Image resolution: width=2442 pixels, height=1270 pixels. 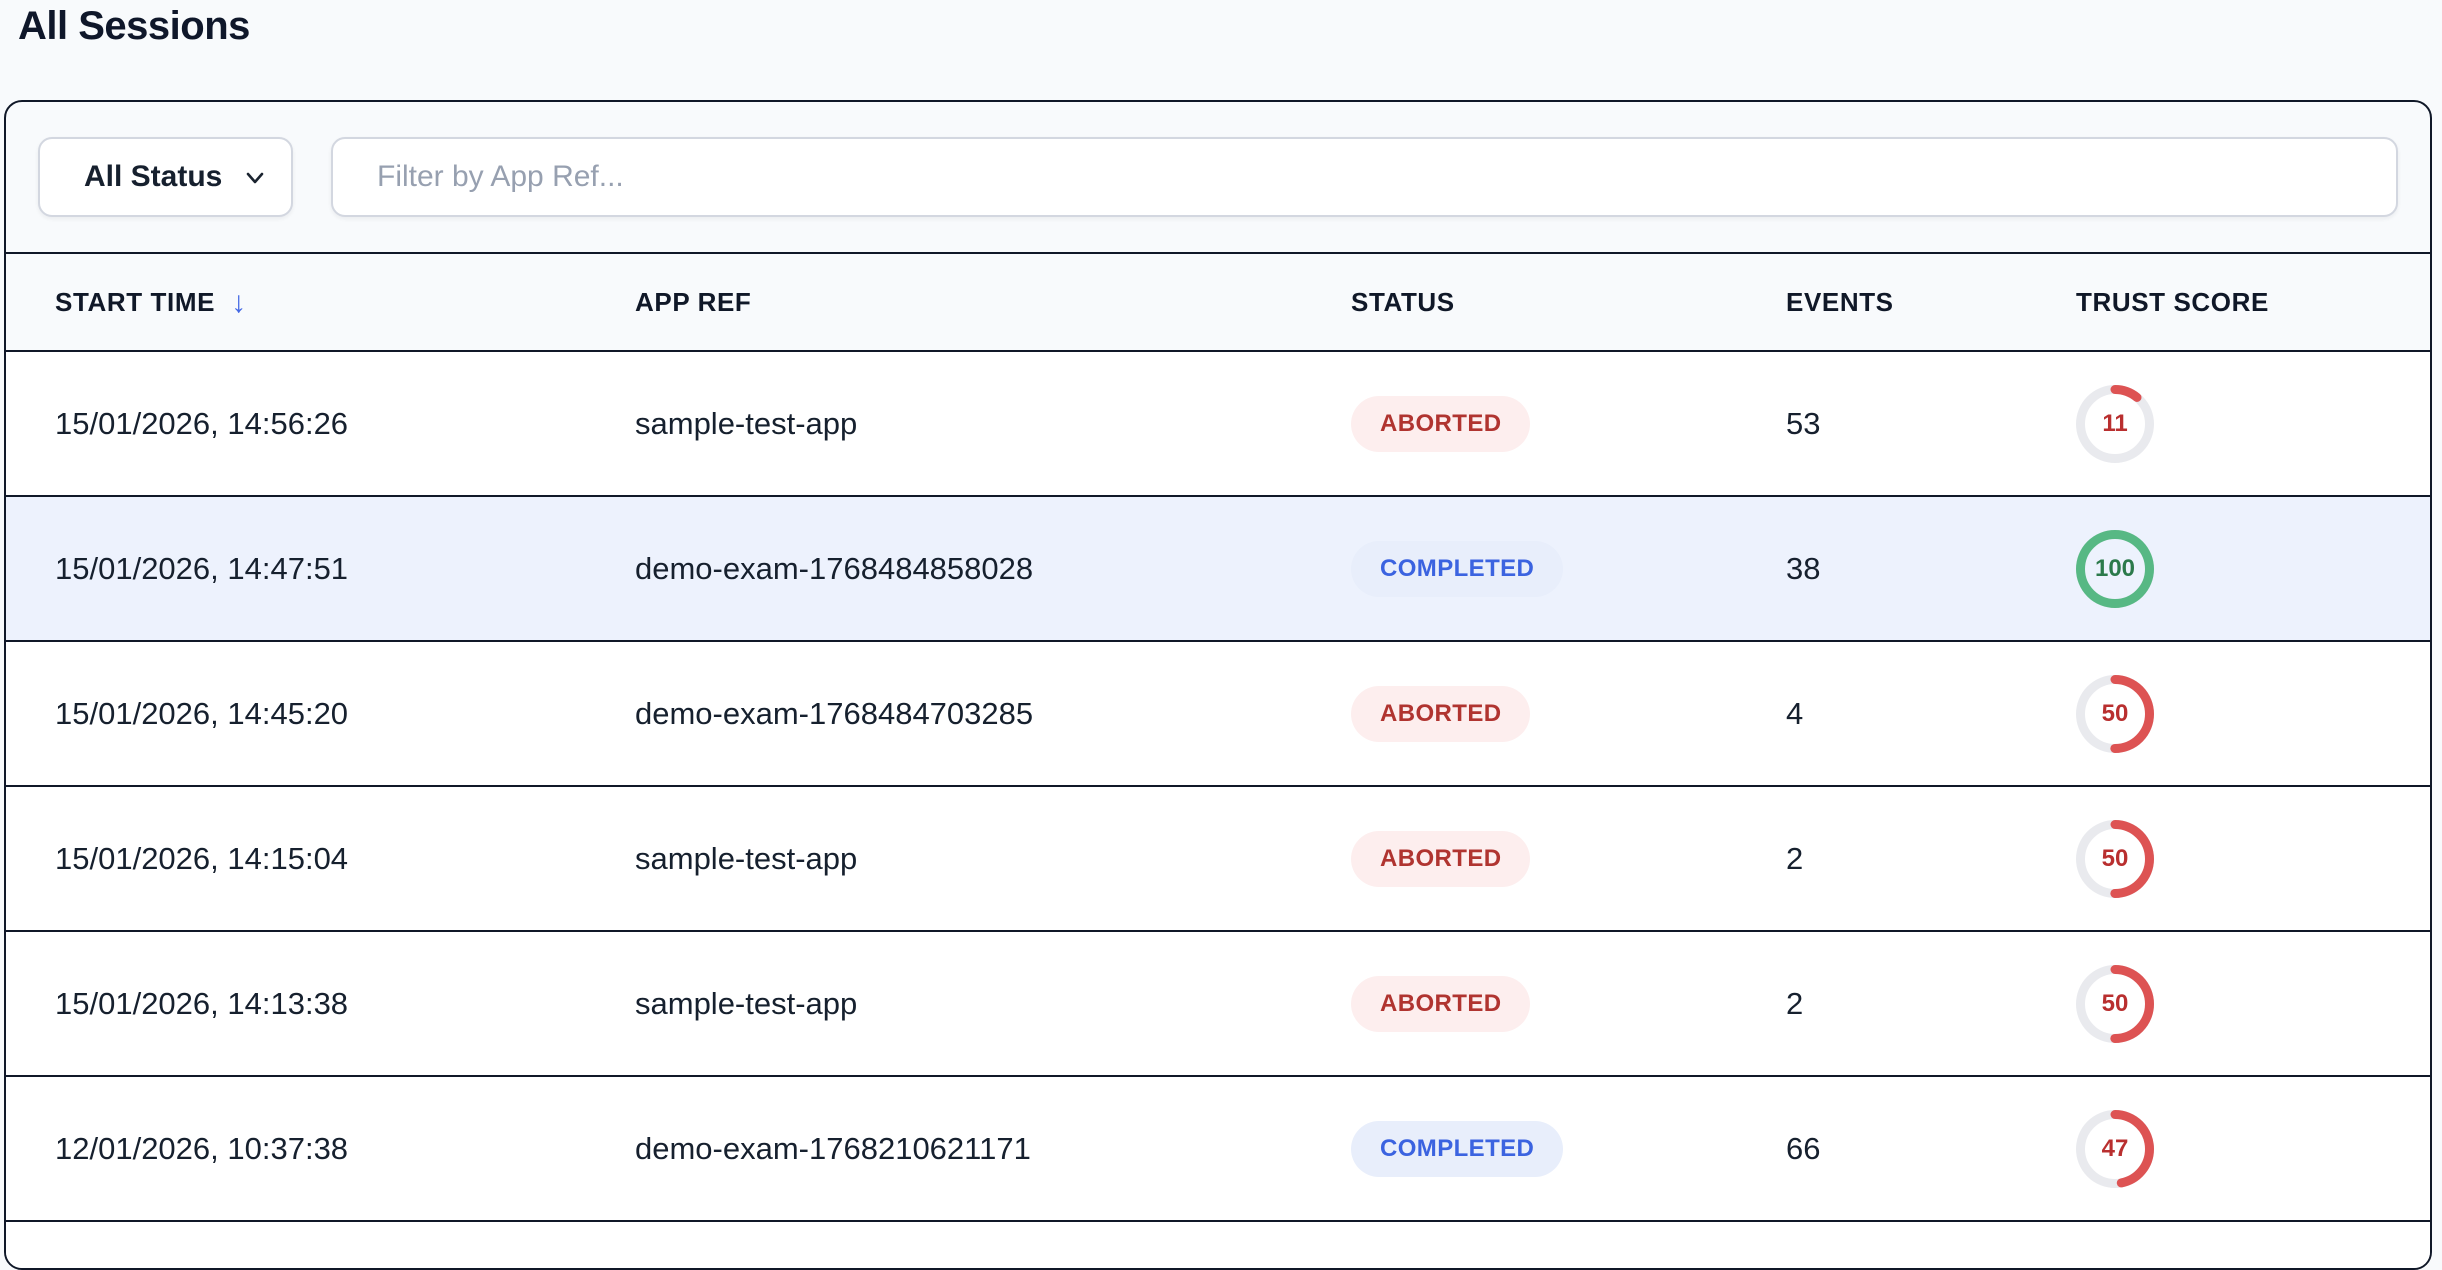 I want to click on session-events-count: 38, so click(x=1803, y=568).